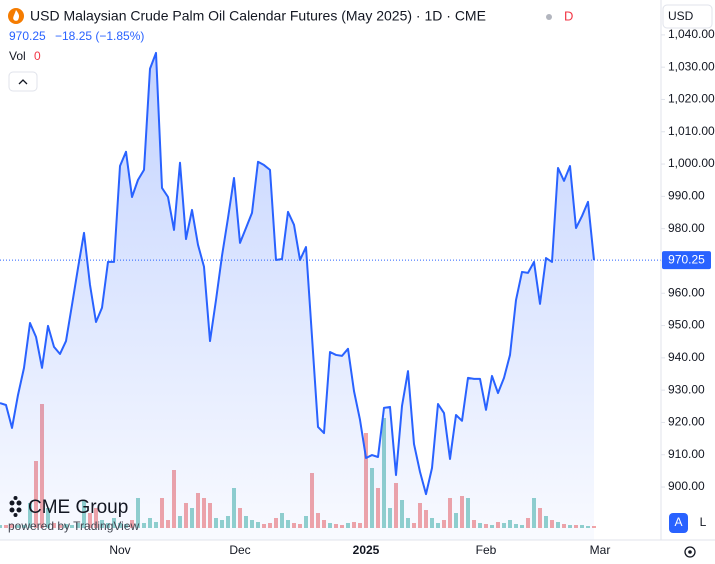 This screenshot has width=715, height=564. Describe the element at coordinates (691, 66) in the screenshot. I see `y-tick-label: 1,030.00` at that location.